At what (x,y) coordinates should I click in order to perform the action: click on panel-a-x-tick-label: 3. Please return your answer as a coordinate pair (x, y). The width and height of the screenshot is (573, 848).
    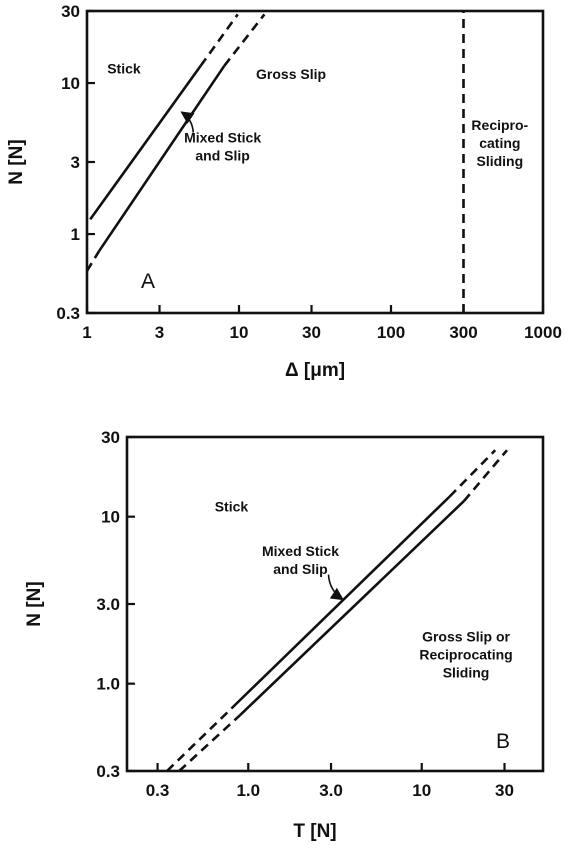
    Looking at the image, I should click on (159, 332).